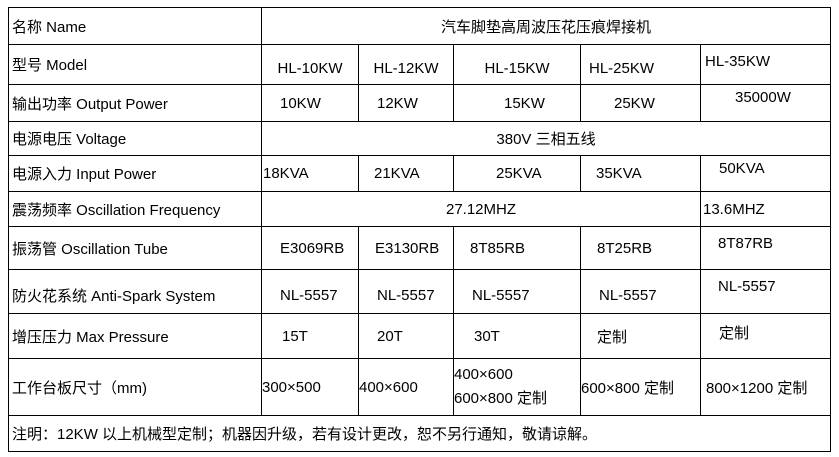 This screenshot has width=839, height=457. Describe the element at coordinates (517, 248) in the screenshot. I see `cell: 8T85RB` at that location.